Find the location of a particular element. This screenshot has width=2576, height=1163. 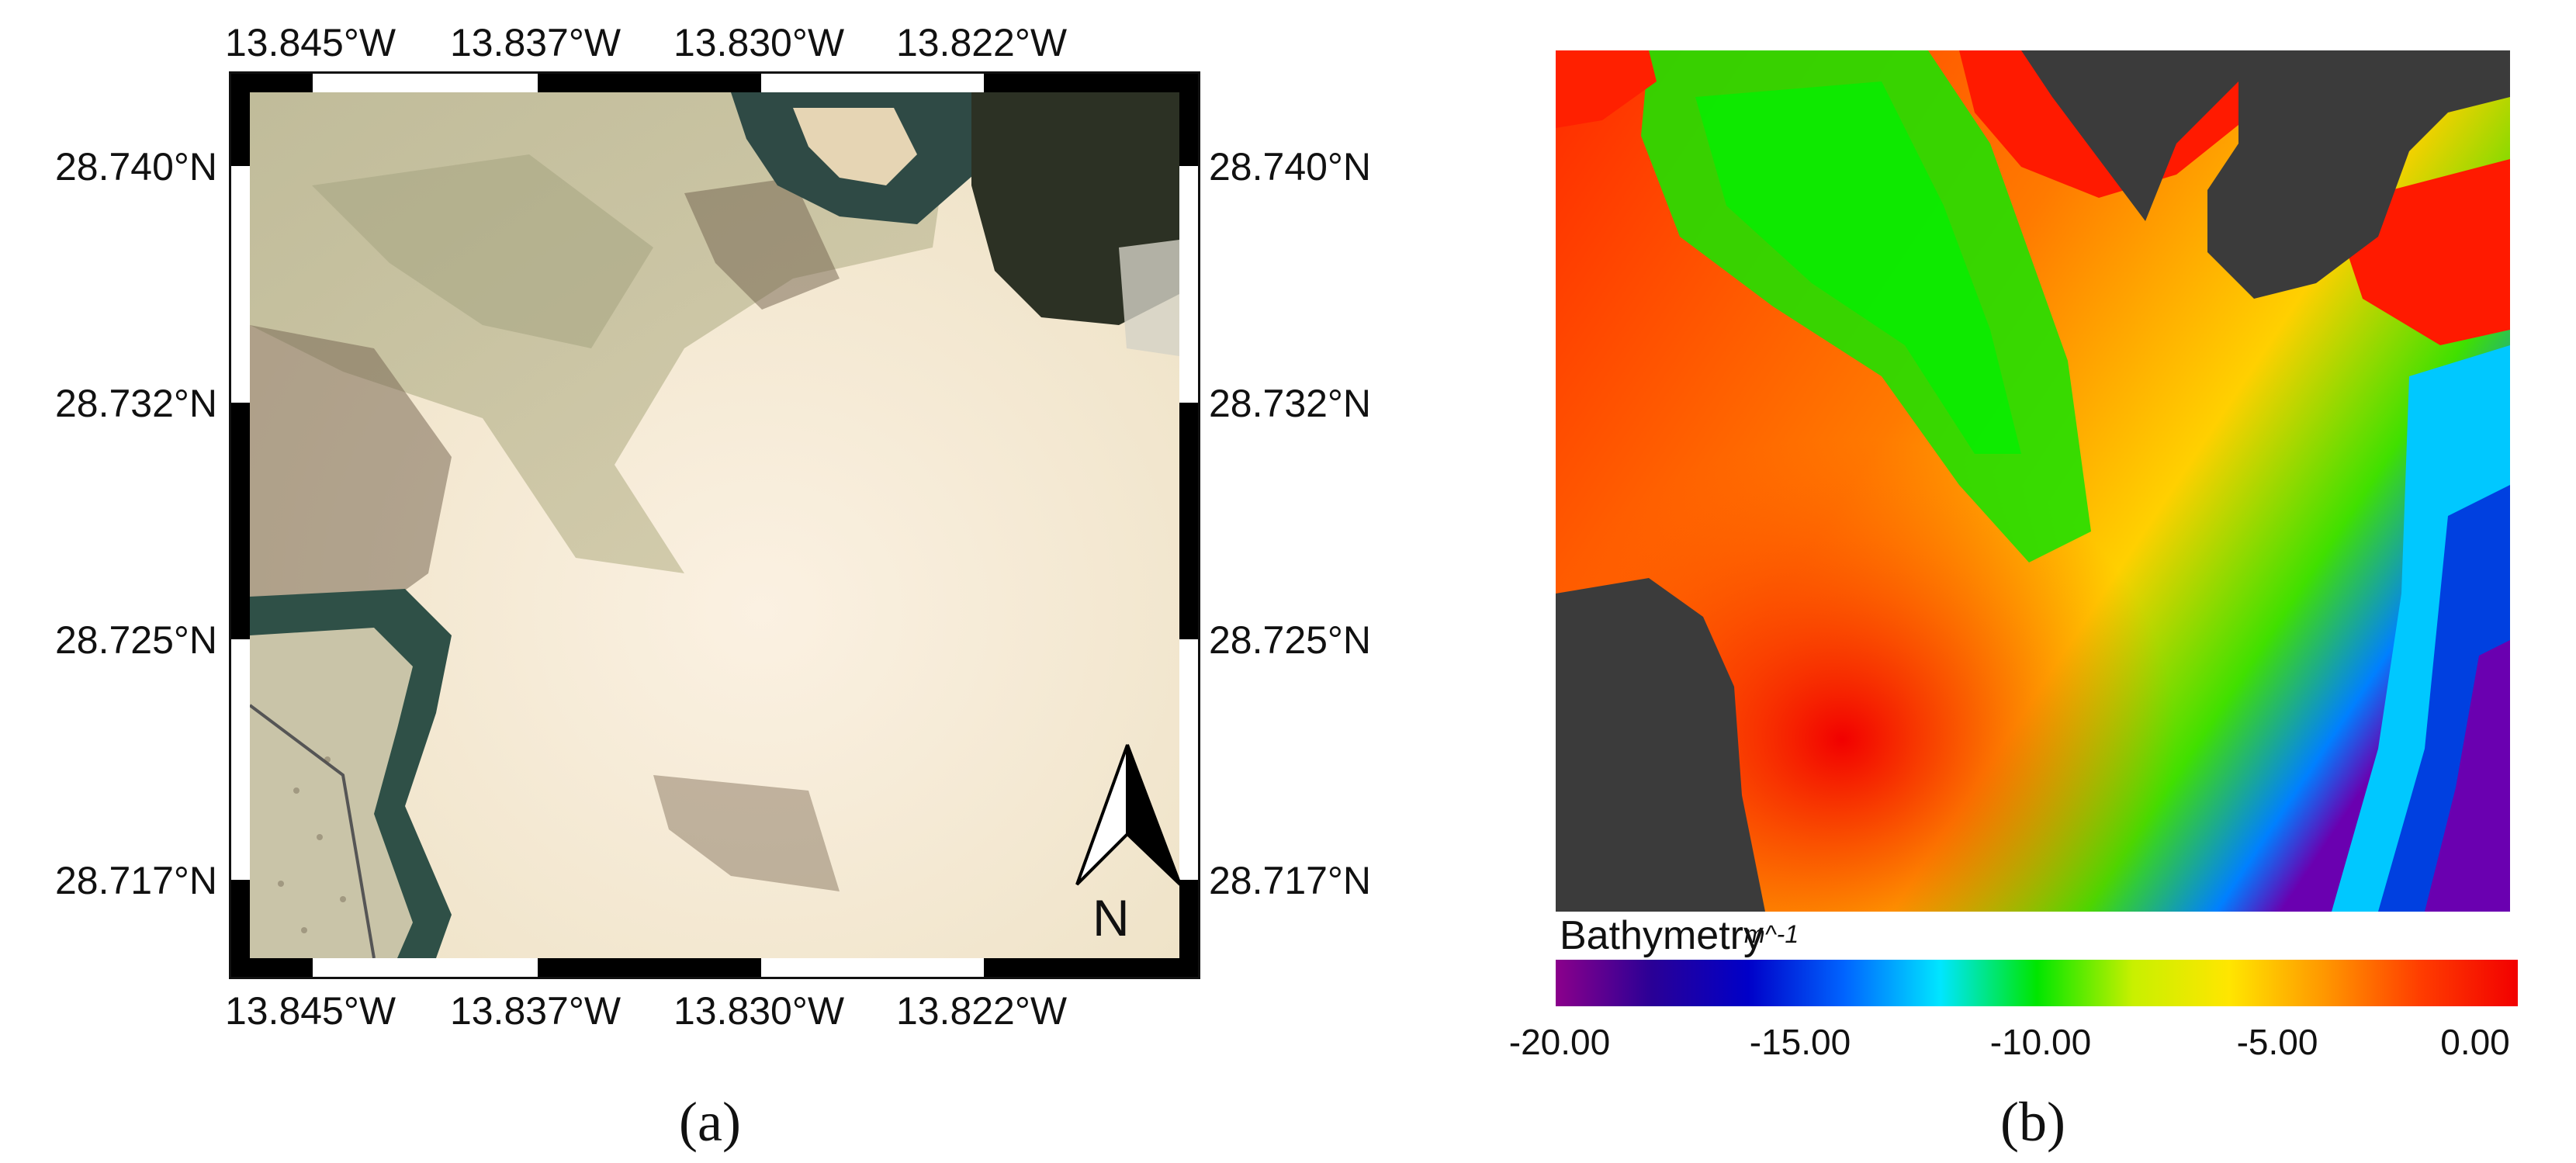

bottom-longitude-label: 13.822°W is located at coordinates (981, 1011).